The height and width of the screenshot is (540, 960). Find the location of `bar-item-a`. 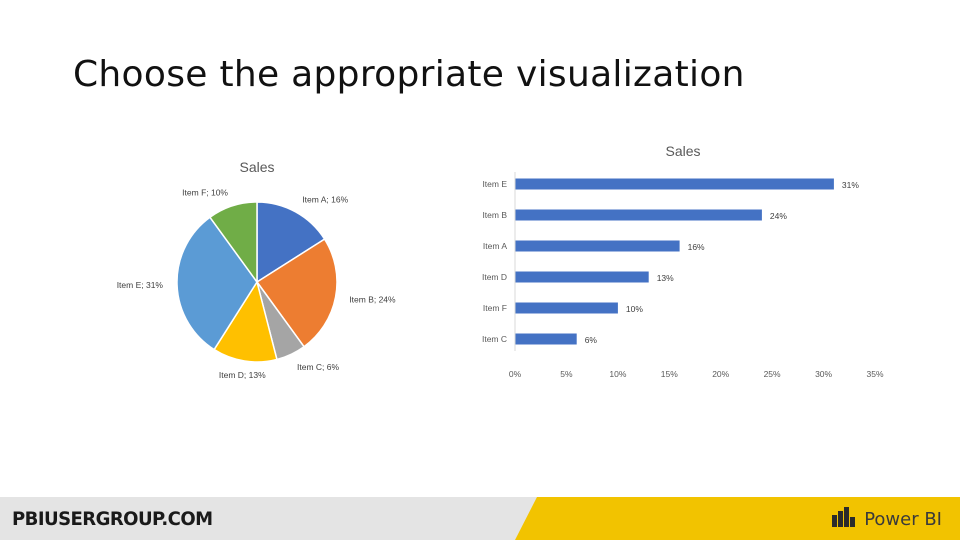

bar-item-a is located at coordinates (597, 246).